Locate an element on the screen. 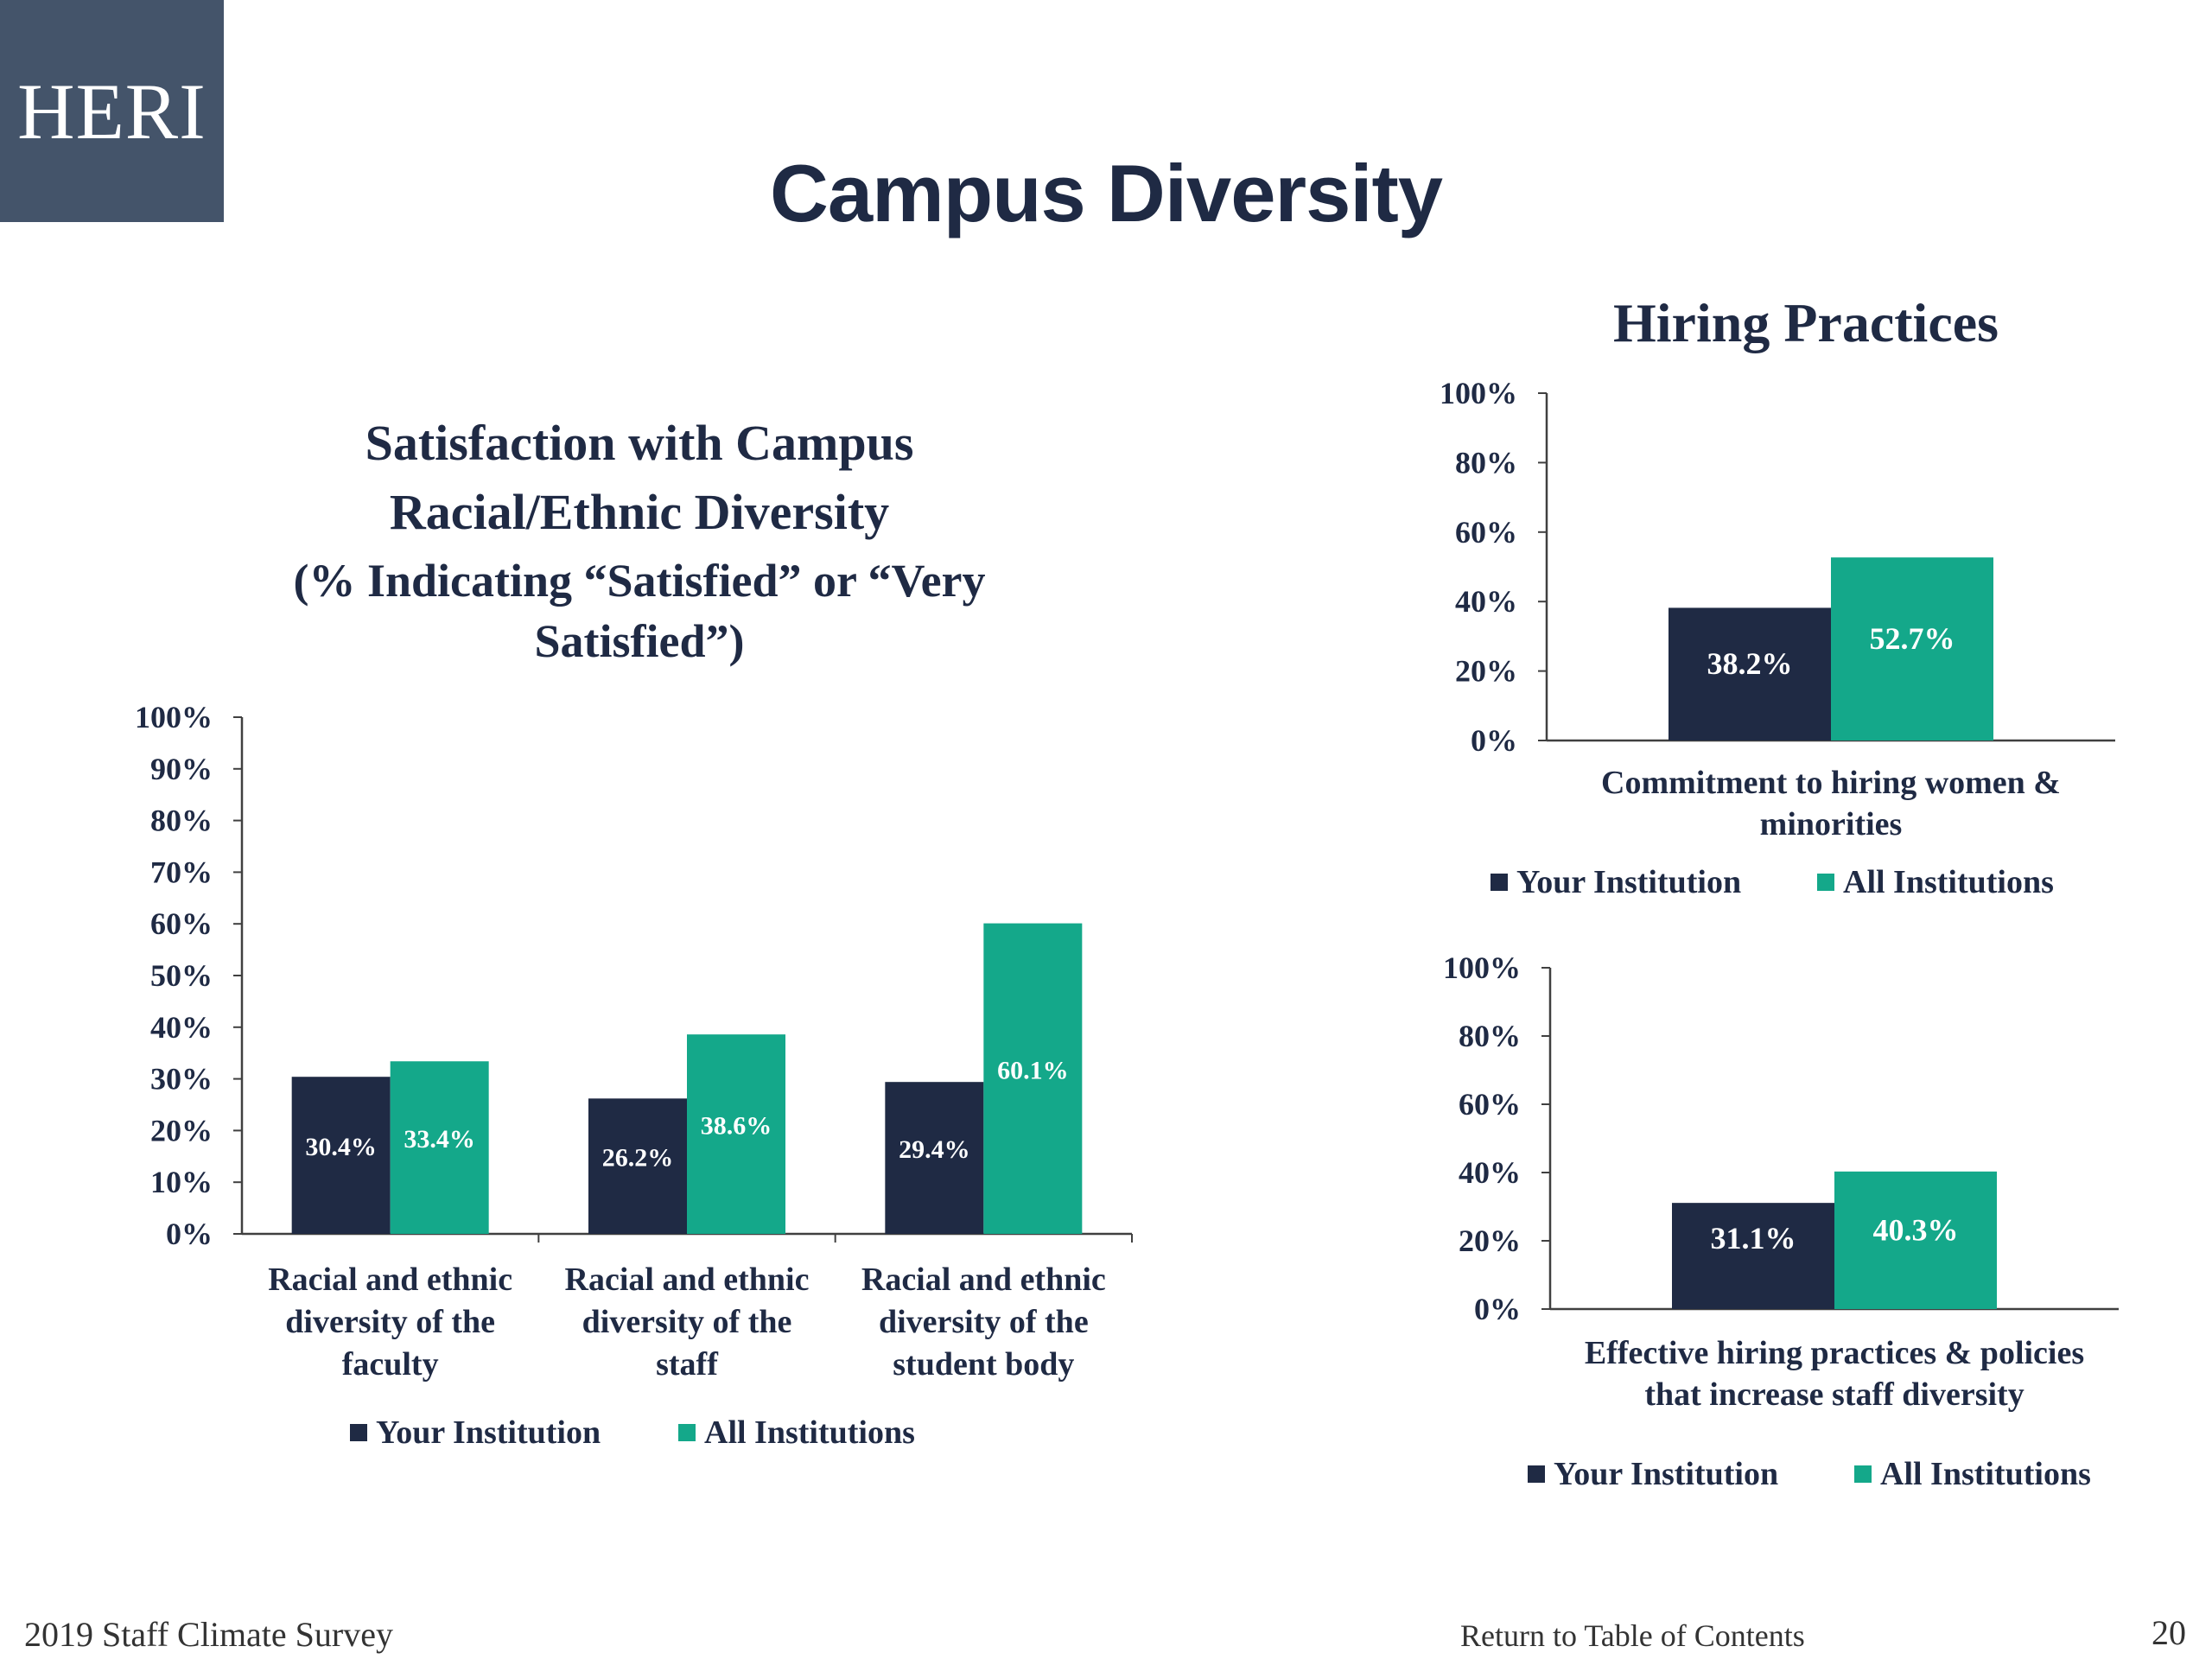 Image resolution: width=2212 pixels, height=1659 pixels. x-category-label: that increase staff diversity is located at coordinates (1834, 1394).